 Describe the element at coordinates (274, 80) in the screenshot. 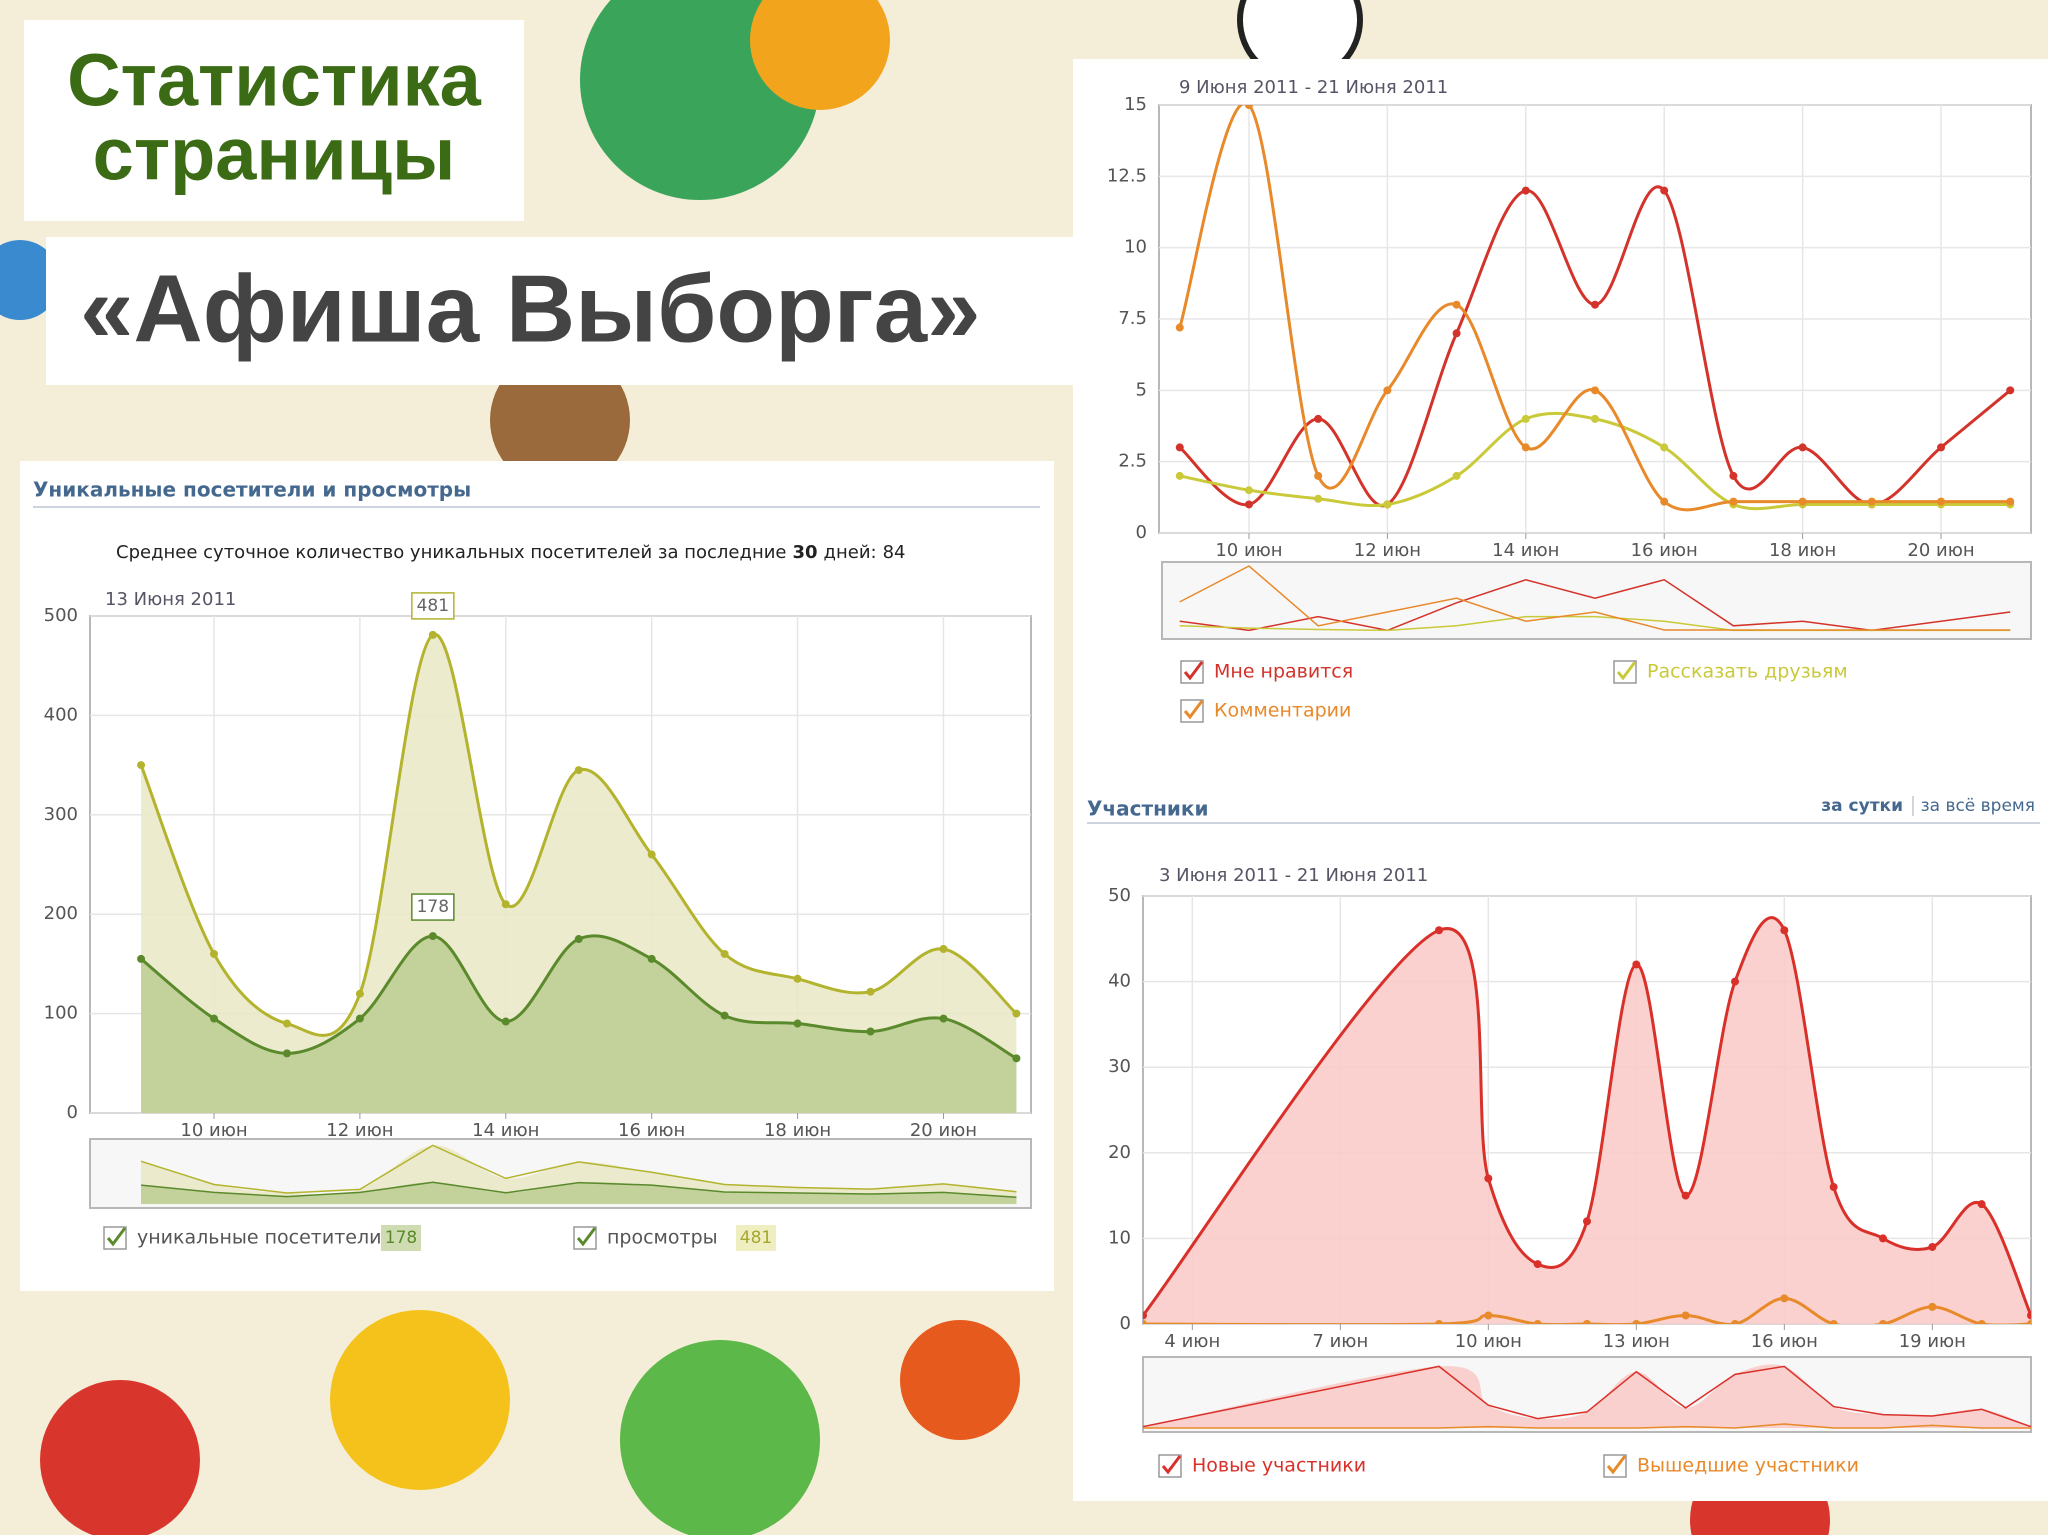

I see `title: Статистика` at that location.